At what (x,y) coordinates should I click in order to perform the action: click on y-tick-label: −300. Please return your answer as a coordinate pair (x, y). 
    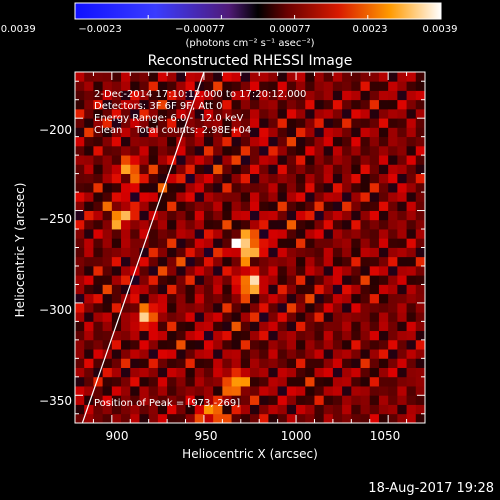
    Looking at the image, I should click on (55, 310).